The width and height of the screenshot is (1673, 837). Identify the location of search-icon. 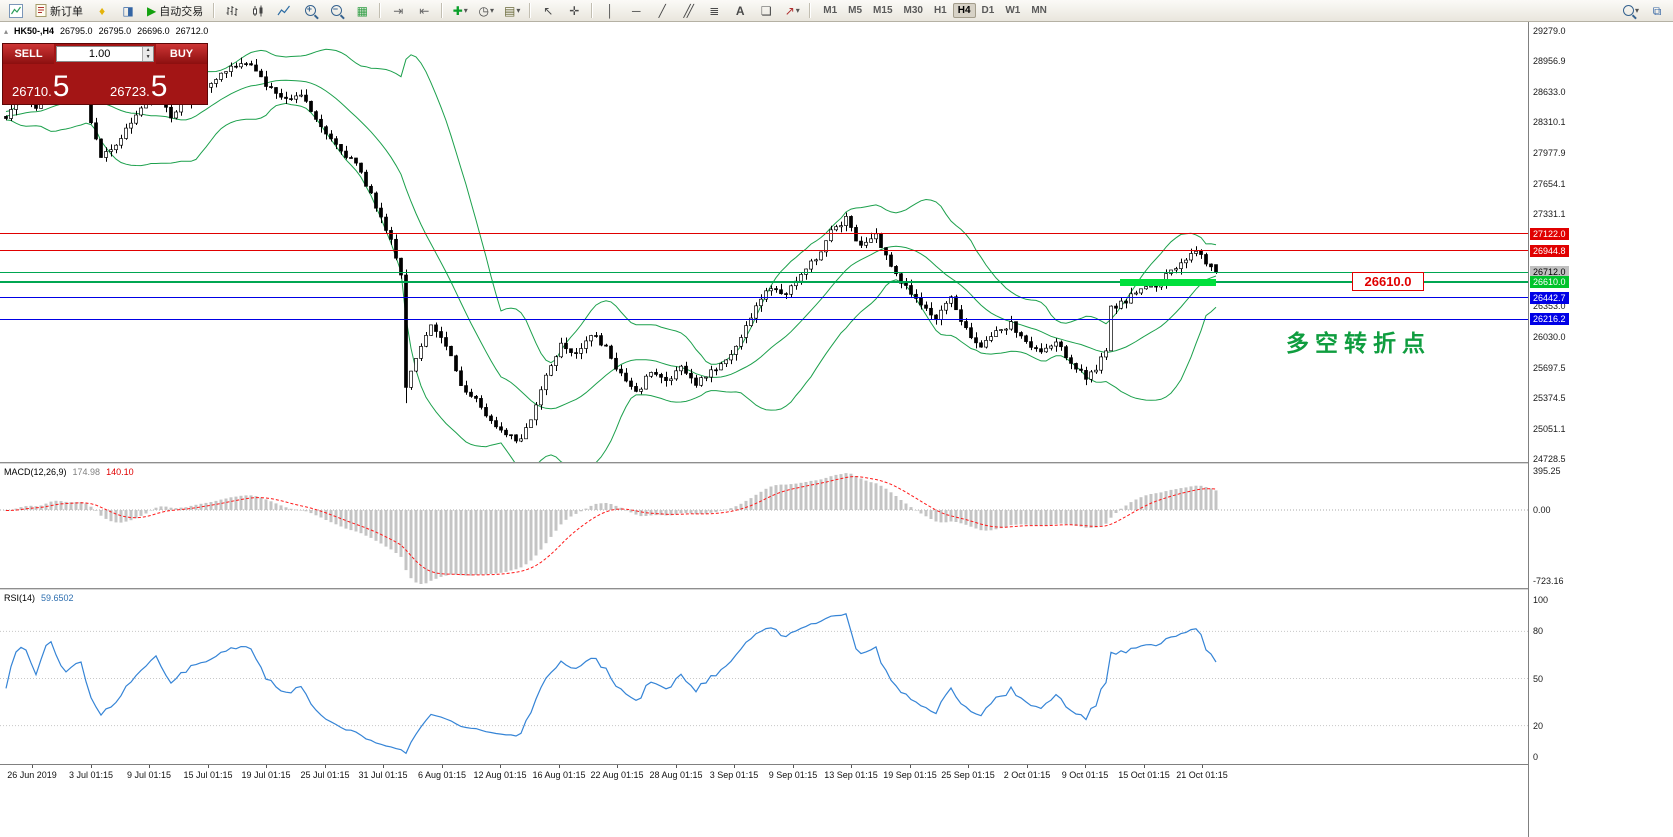
(1628, 10).